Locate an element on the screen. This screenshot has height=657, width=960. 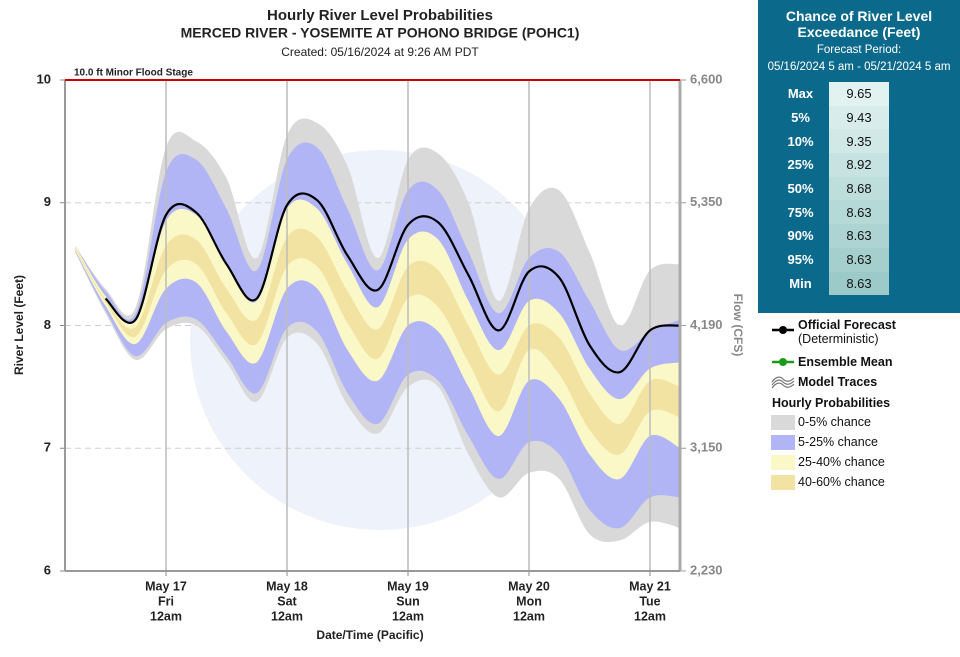
row-label: 25% is located at coordinates (800, 165).